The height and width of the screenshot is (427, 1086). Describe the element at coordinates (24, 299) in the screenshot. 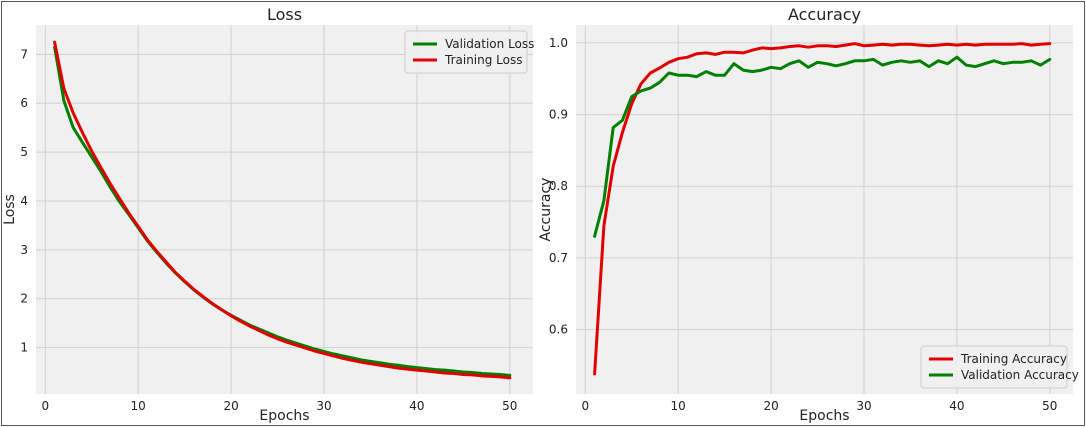

I see `loss-y-tick-label: 2` at that location.